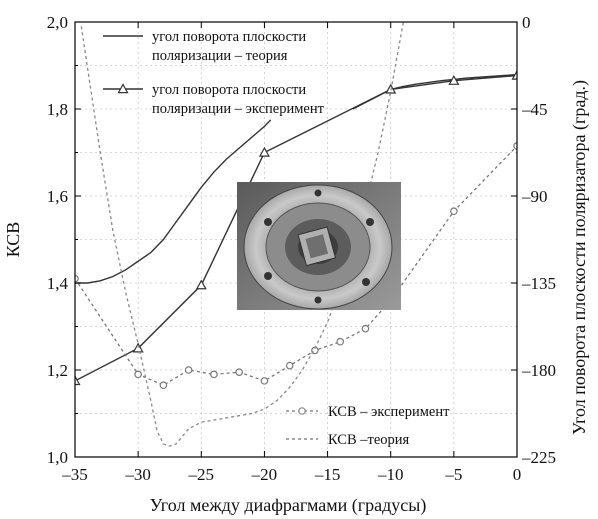  Describe the element at coordinates (74, 474) in the screenshot. I see `x-tick-label: –35` at that location.